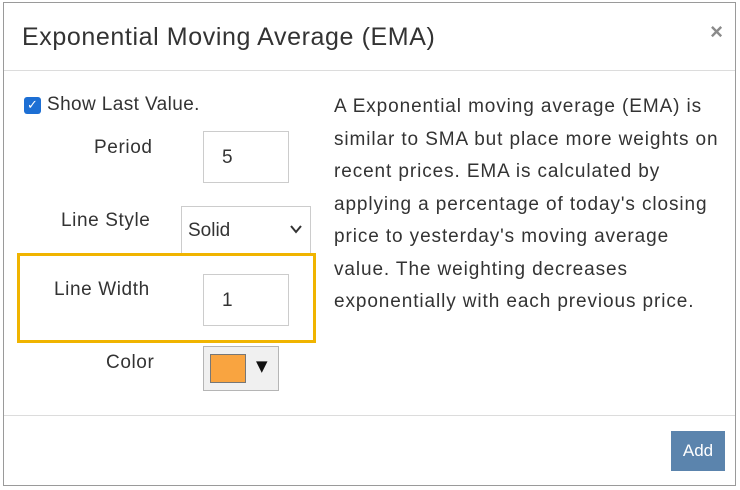  I want to click on dropdown-arrow-icon: ▼, so click(262, 366).